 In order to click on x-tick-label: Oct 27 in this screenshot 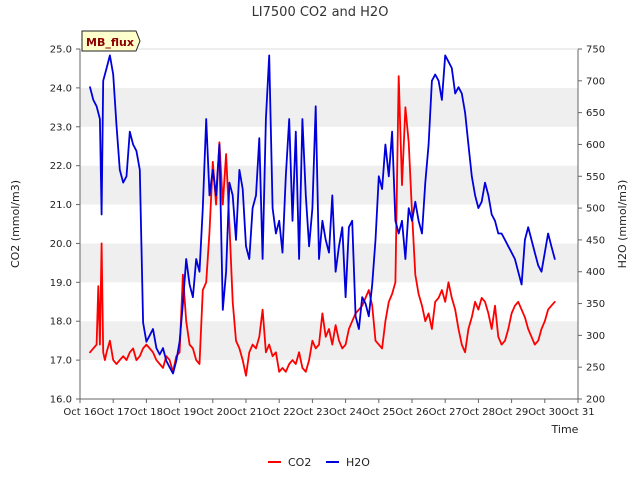, I will do `click(445, 412)`.